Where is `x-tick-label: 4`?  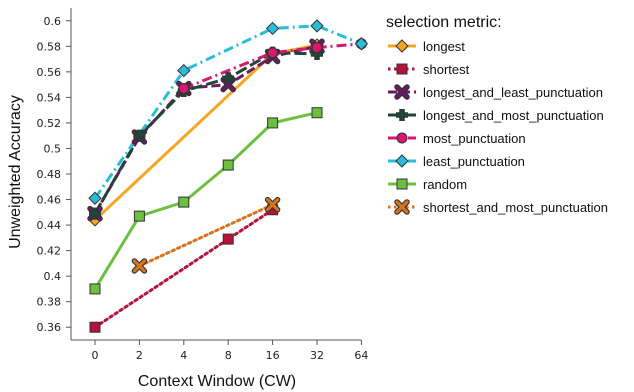 x-tick-label: 4 is located at coordinates (183, 355).